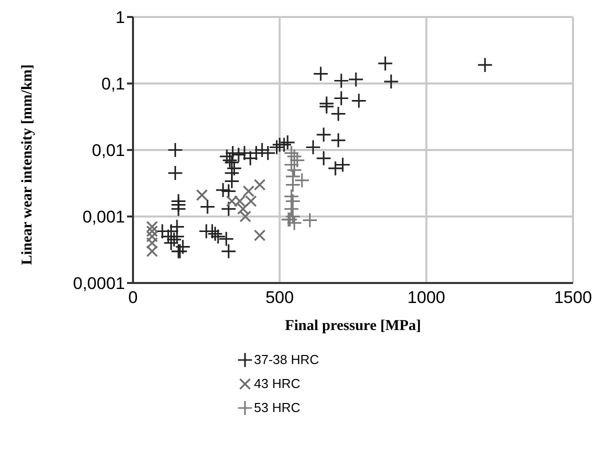 The image size is (593, 456). I want to click on x-axis-title: Final pressure [MPa], so click(353, 326).